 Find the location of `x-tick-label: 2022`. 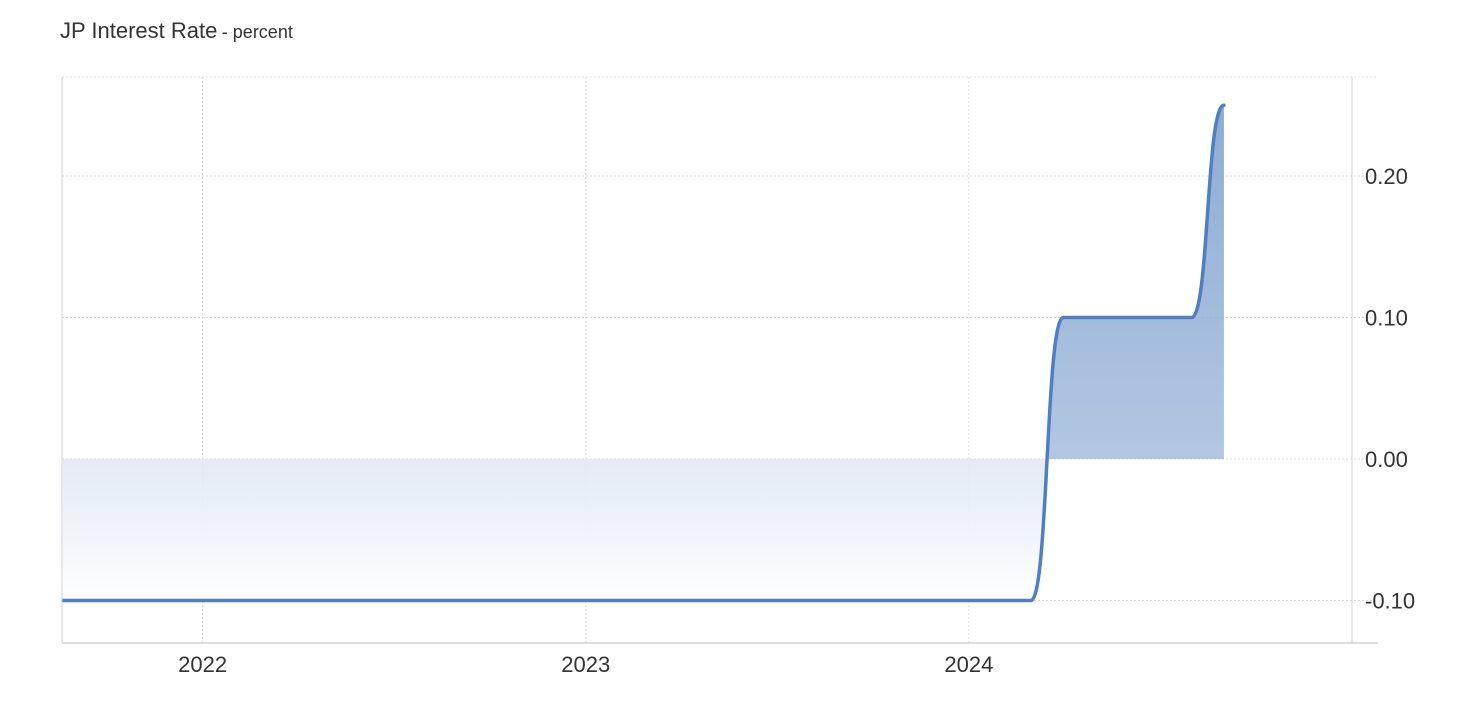

x-tick-label: 2022 is located at coordinates (202, 664).